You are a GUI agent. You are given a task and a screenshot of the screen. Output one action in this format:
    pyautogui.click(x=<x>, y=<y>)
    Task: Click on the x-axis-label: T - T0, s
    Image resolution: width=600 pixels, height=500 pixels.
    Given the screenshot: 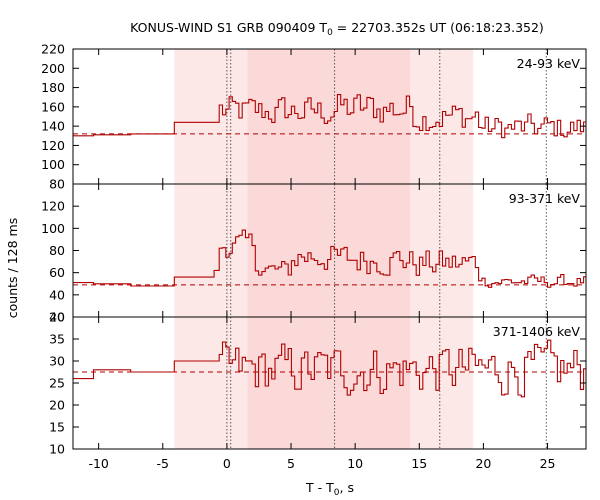 What is the action you would take?
    pyautogui.click(x=329, y=489)
    